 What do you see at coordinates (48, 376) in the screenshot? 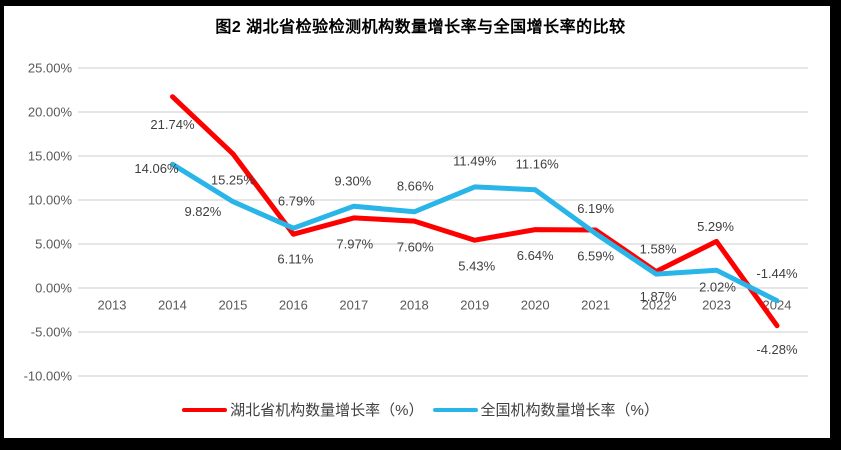
I see `svg-text: -10.00%` at bounding box center [48, 376].